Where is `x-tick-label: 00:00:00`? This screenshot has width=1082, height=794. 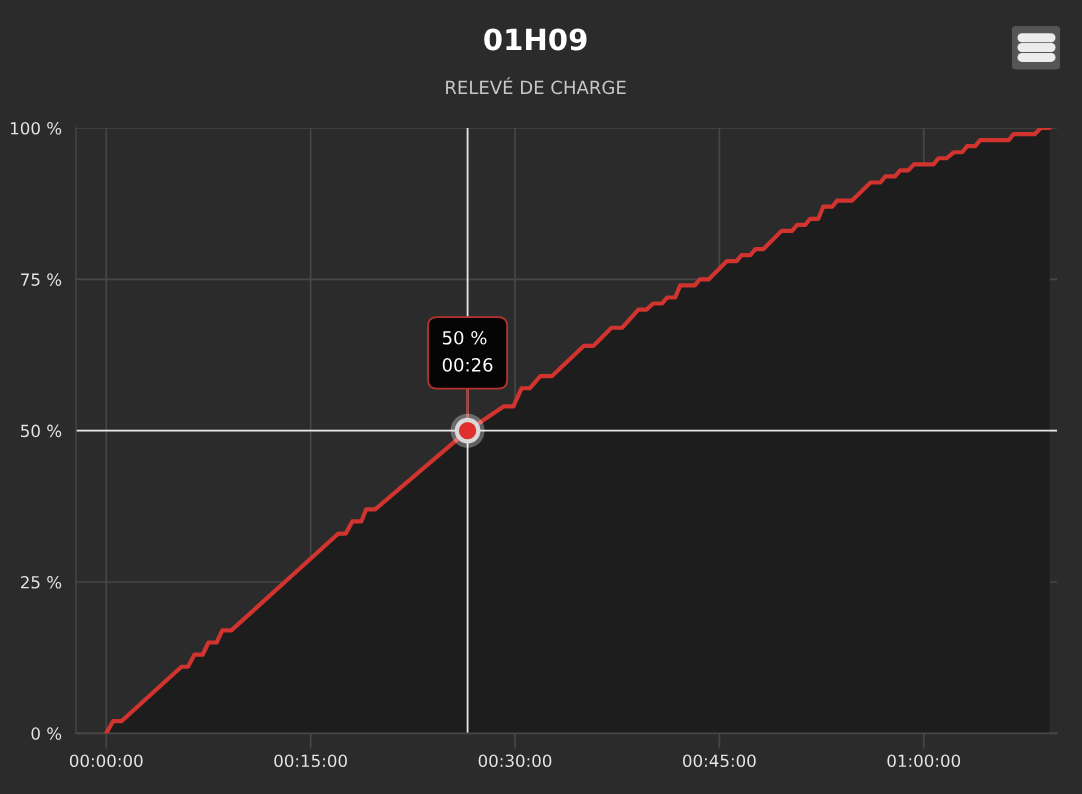
x-tick-label: 00:00:00 is located at coordinates (106, 761).